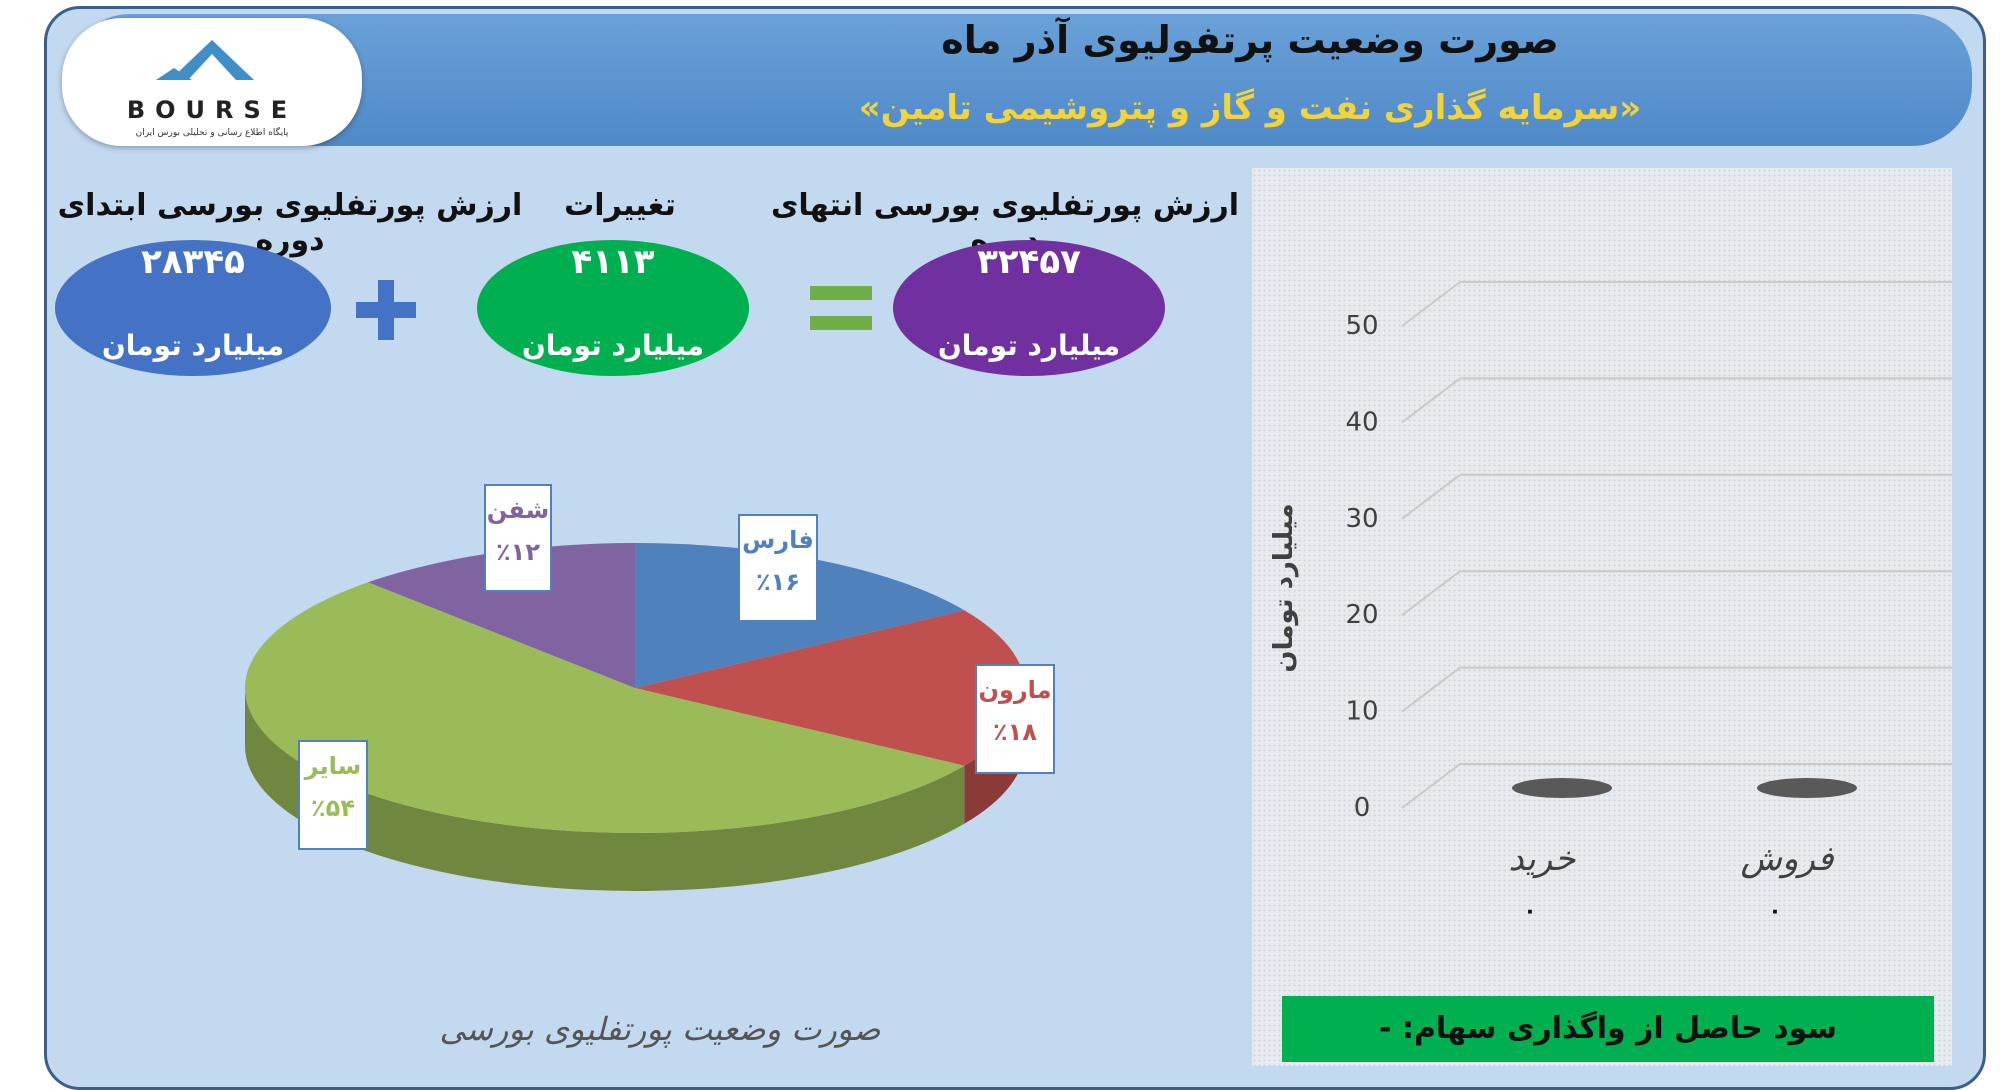 This screenshot has width=2000, height=1090. I want to click on x-tick-label: فروش, so click(1788, 859).